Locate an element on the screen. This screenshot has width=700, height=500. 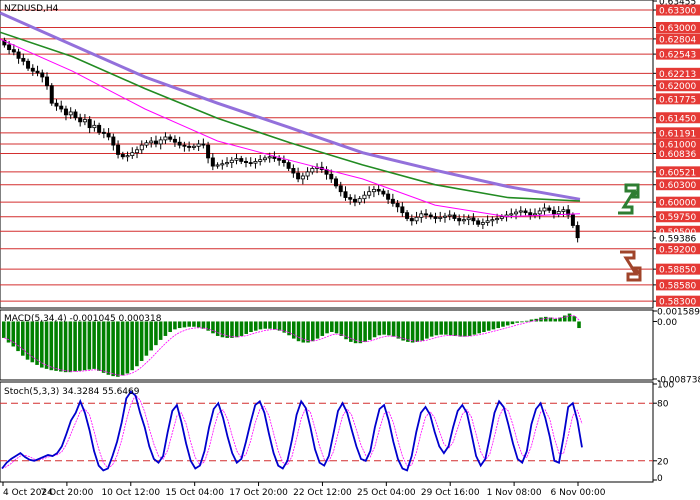
stochastic-axis-label-1: 80 is located at coordinates (663, 405).